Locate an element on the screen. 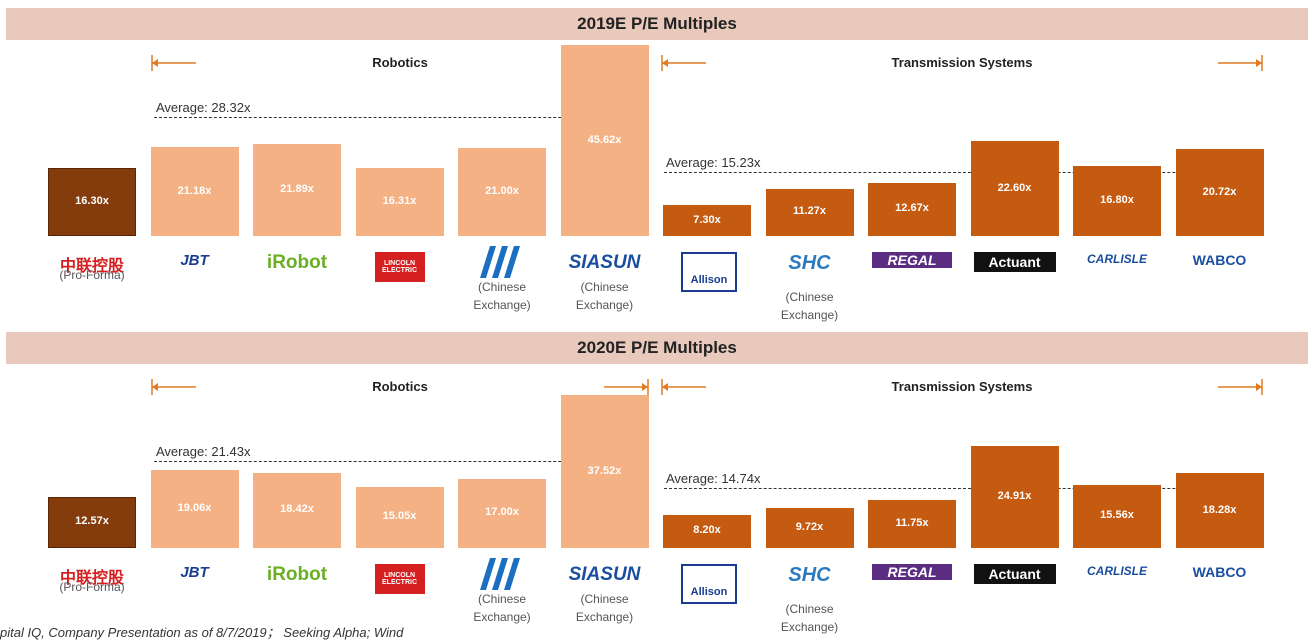 Image resolution: width=1308 pixels, height=641 pixels. value-label: 18.42x is located at coordinates (297, 509).